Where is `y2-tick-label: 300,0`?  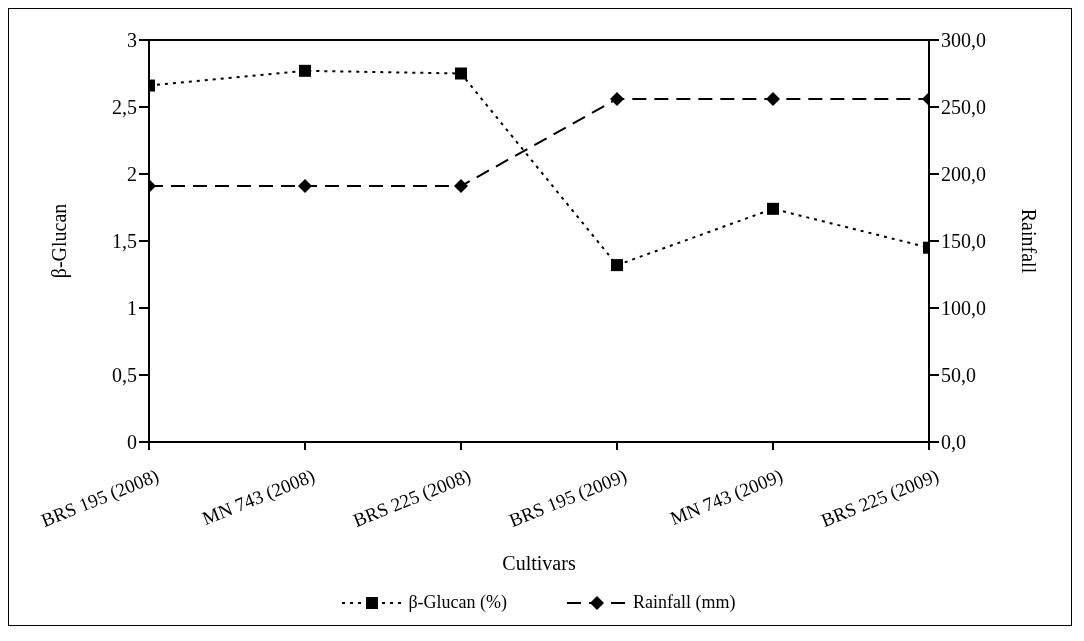 y2-tick-label: 300,0 is located at coordinates (963, 40).